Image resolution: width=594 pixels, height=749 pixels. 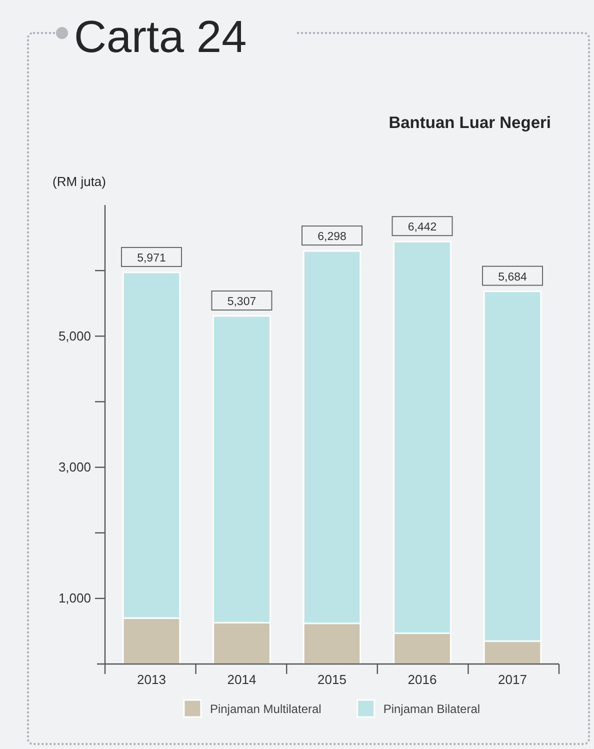 I want to click on x-tick-label: 2017, so click(x=512, y=679).